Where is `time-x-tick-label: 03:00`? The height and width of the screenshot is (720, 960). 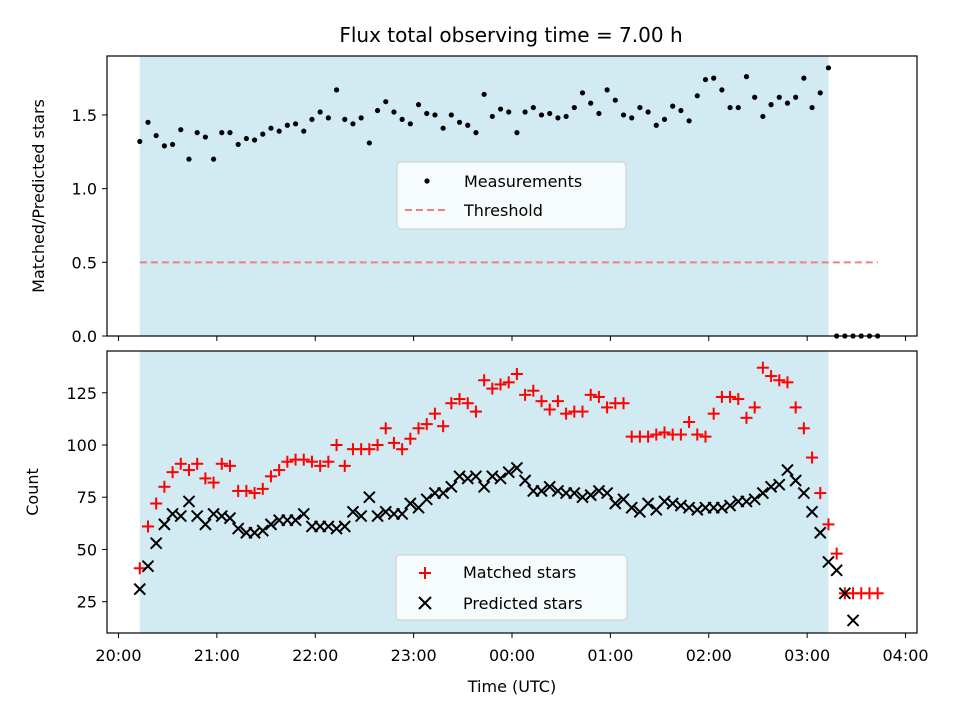
time-x-tick-label: 03:00 is located at coordinates (807, 655).